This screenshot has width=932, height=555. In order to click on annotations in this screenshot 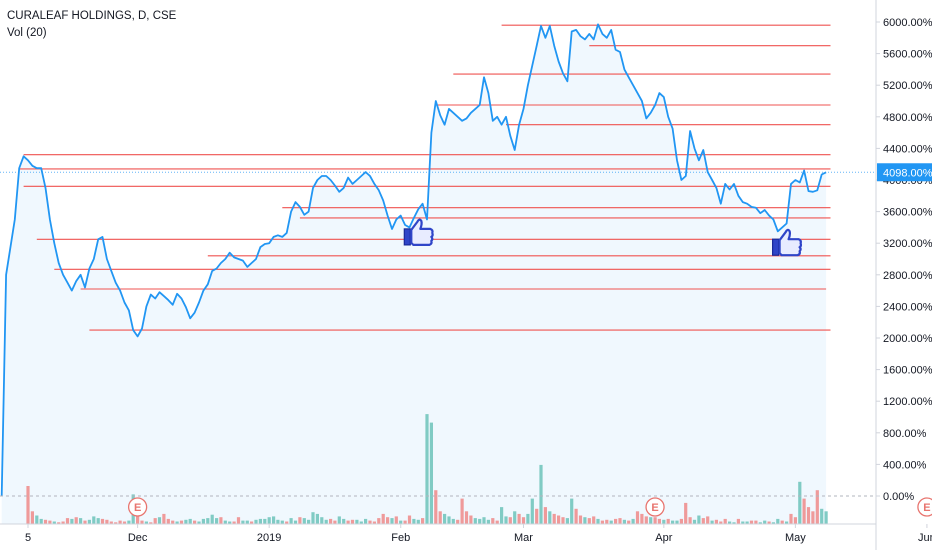, I will do `click(603, 237)`.